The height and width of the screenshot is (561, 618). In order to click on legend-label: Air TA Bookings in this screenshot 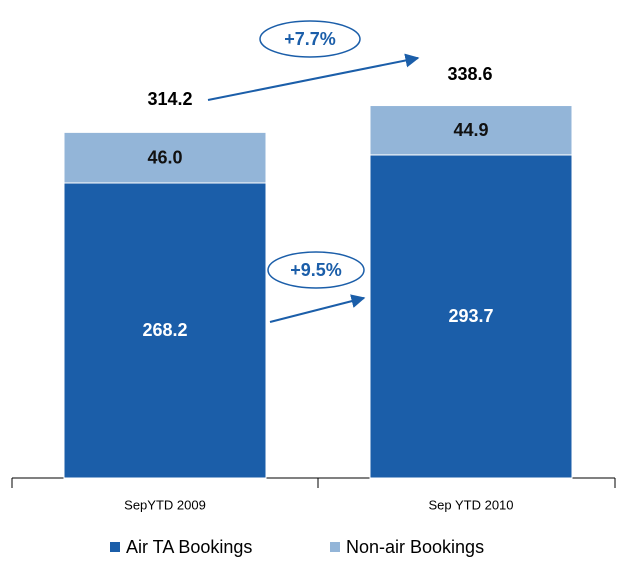, I will do `click(189, 547)`.